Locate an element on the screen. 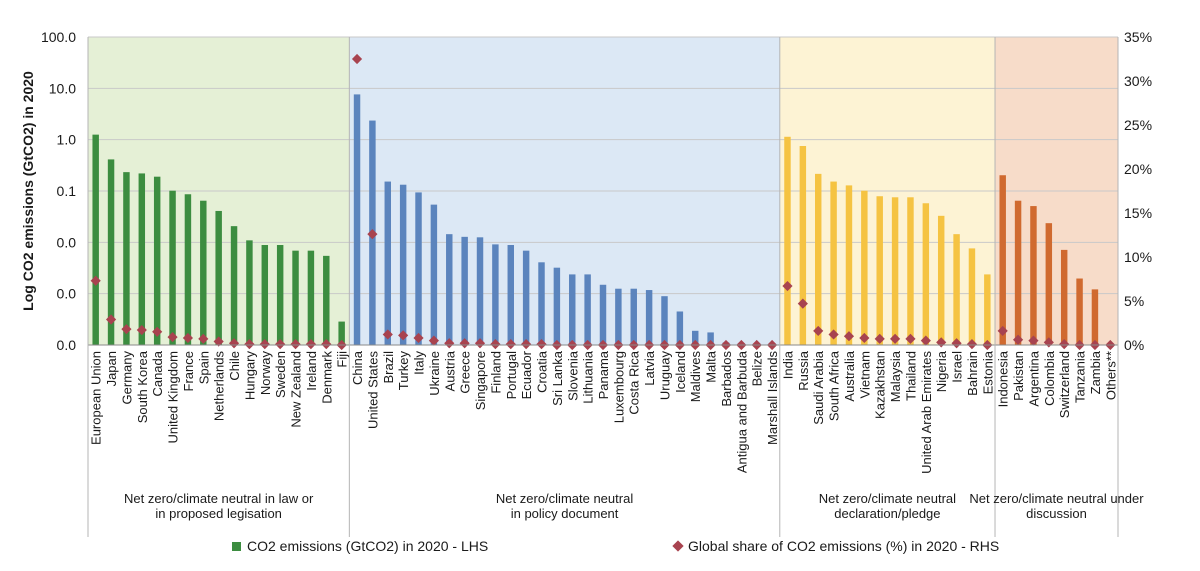 This screenshot has width=1200, height=571. category-label: Belize is located at coordinates (757, 368).